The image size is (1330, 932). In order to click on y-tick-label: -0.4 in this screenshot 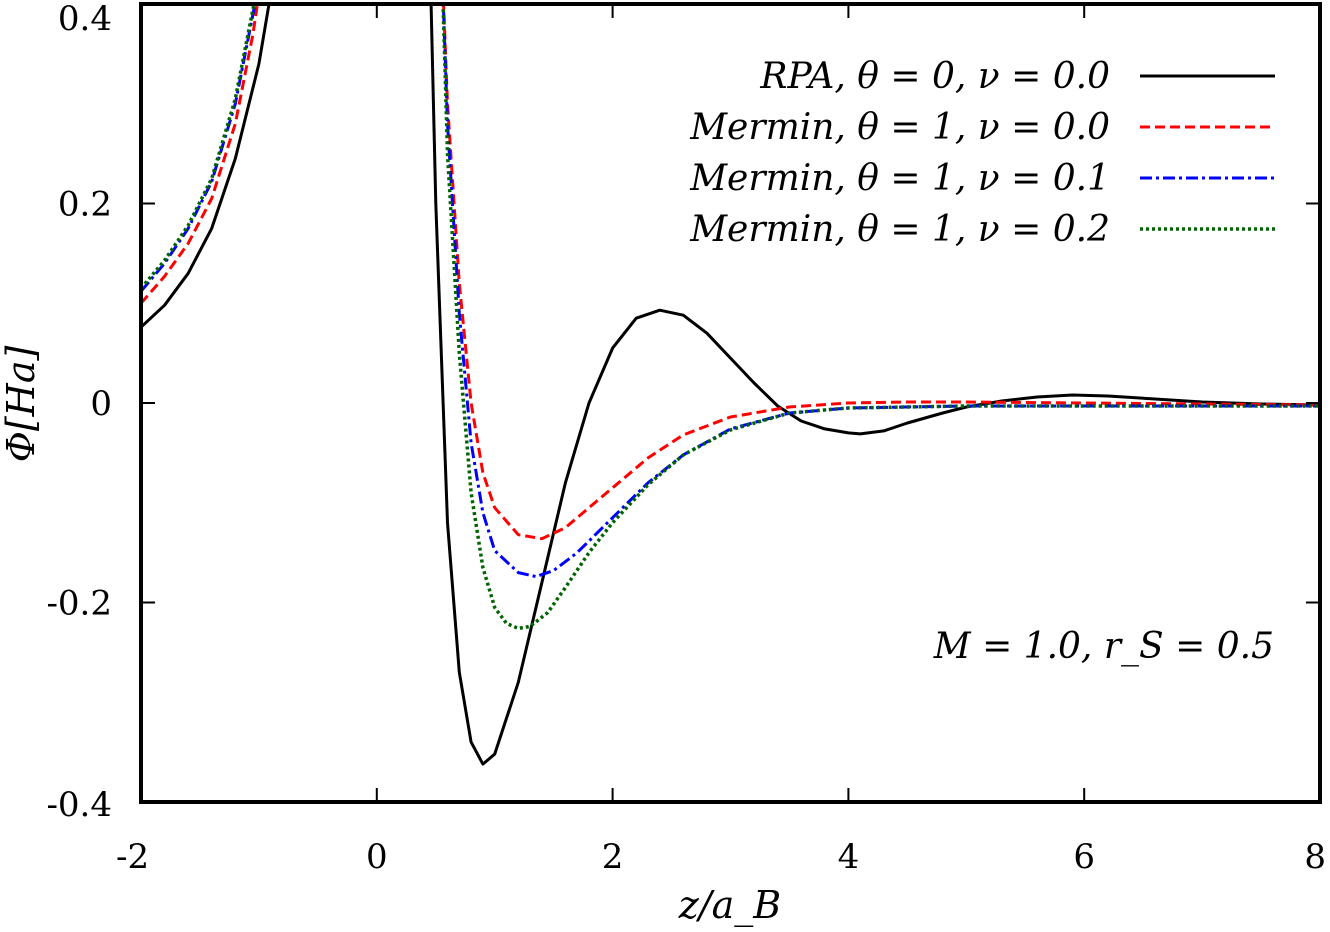, I will do `click(79, 805)`.